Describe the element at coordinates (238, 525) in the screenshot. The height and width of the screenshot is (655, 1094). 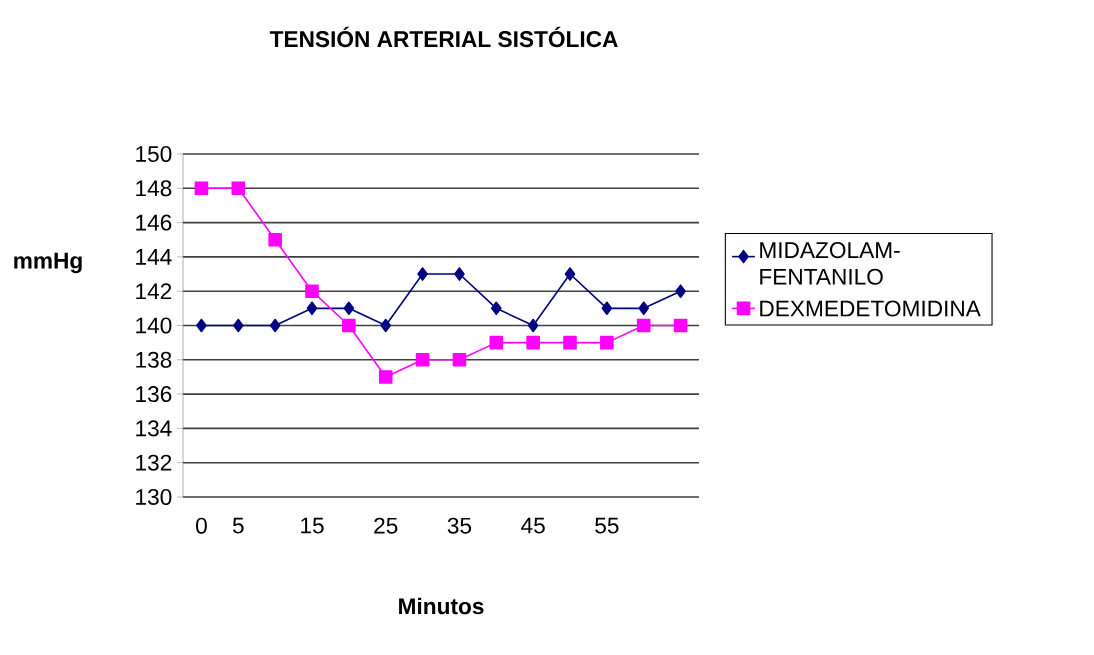
I see `x-tick-label: 5` at that location.